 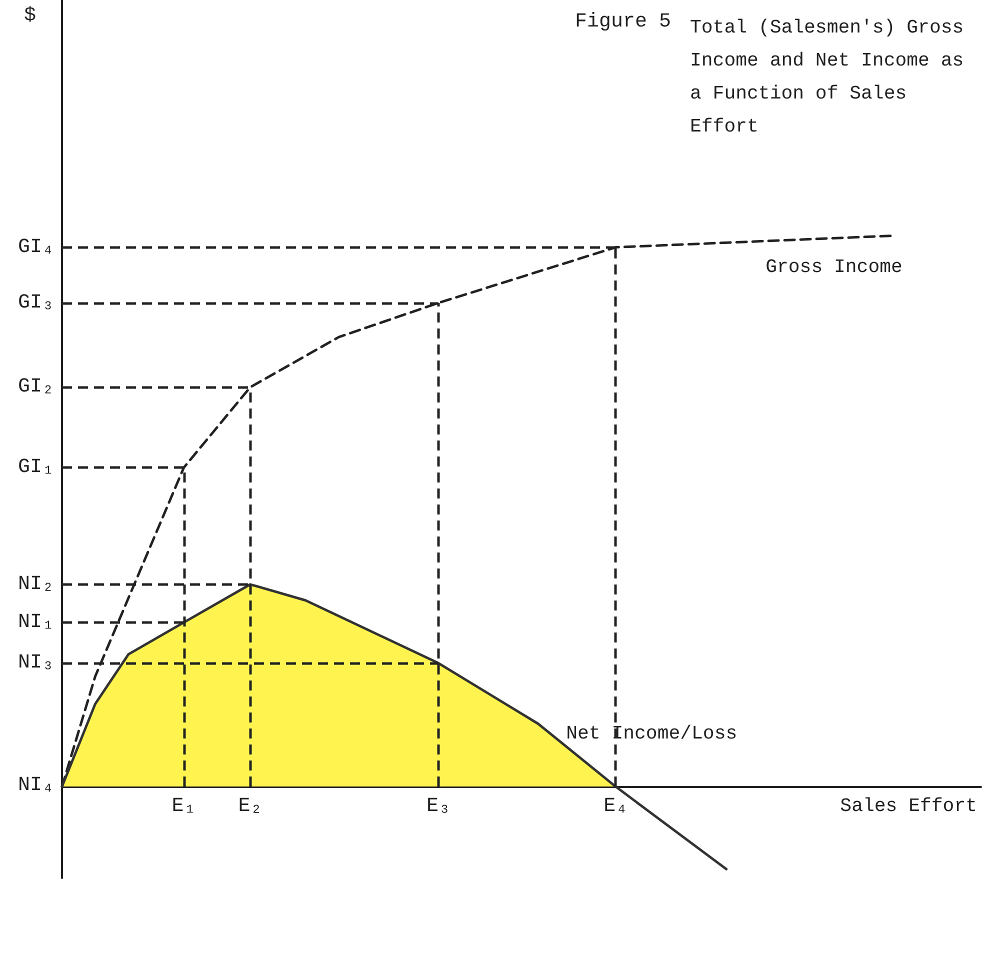 I want to click on x-tick-label: E₂, so click(x=250, y=806).